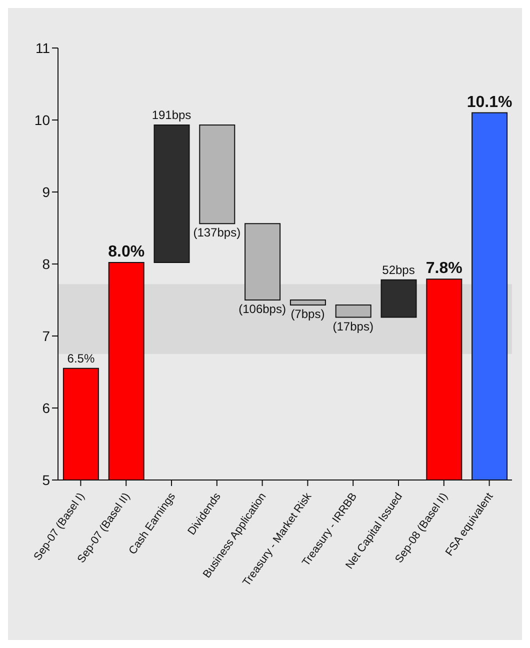  I want to click on y-tick-label: 11, so click(42, 48).